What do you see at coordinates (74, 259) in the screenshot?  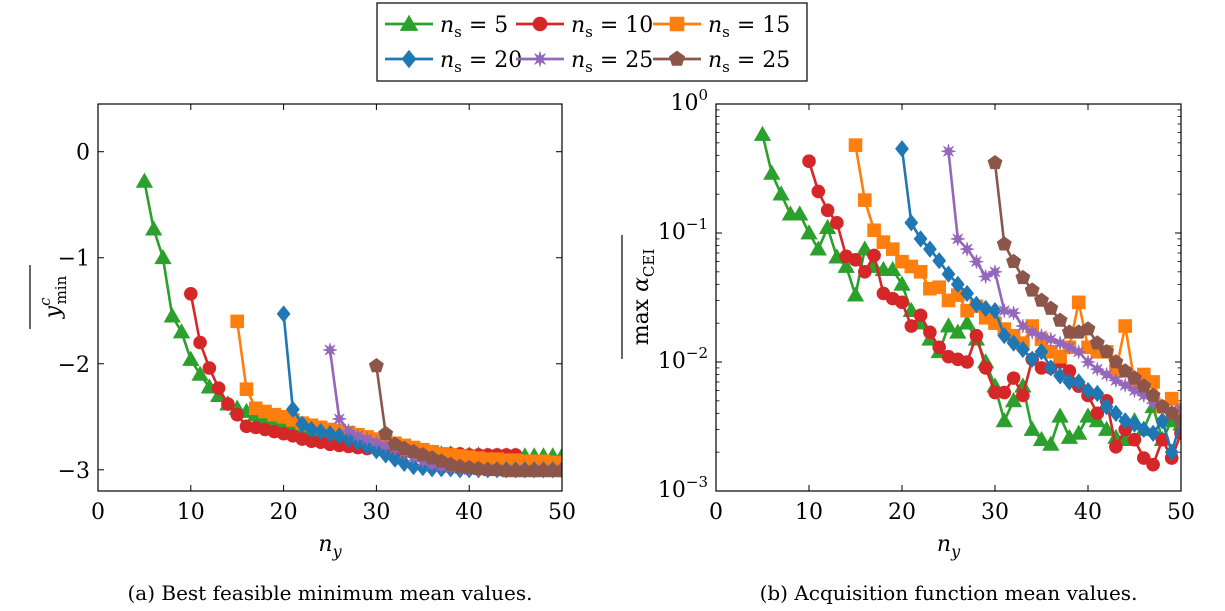 I see `y-tick-label: −1` at bounding box center [74, 259].